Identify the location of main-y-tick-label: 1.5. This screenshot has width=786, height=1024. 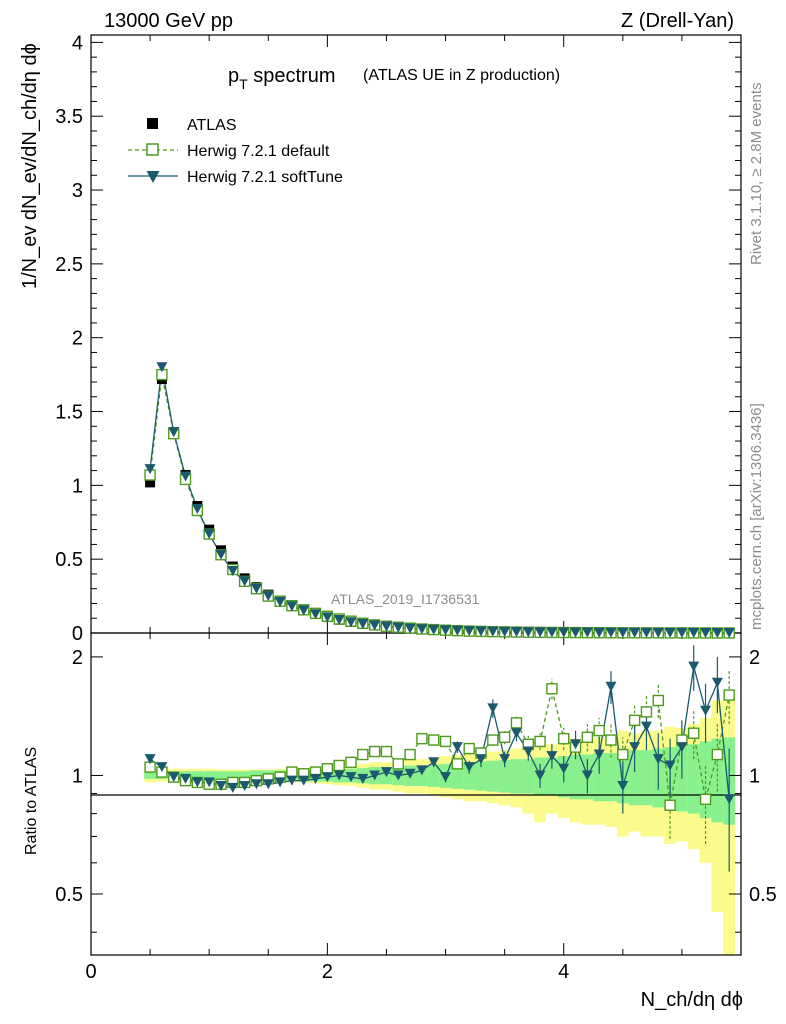
(69, 413).